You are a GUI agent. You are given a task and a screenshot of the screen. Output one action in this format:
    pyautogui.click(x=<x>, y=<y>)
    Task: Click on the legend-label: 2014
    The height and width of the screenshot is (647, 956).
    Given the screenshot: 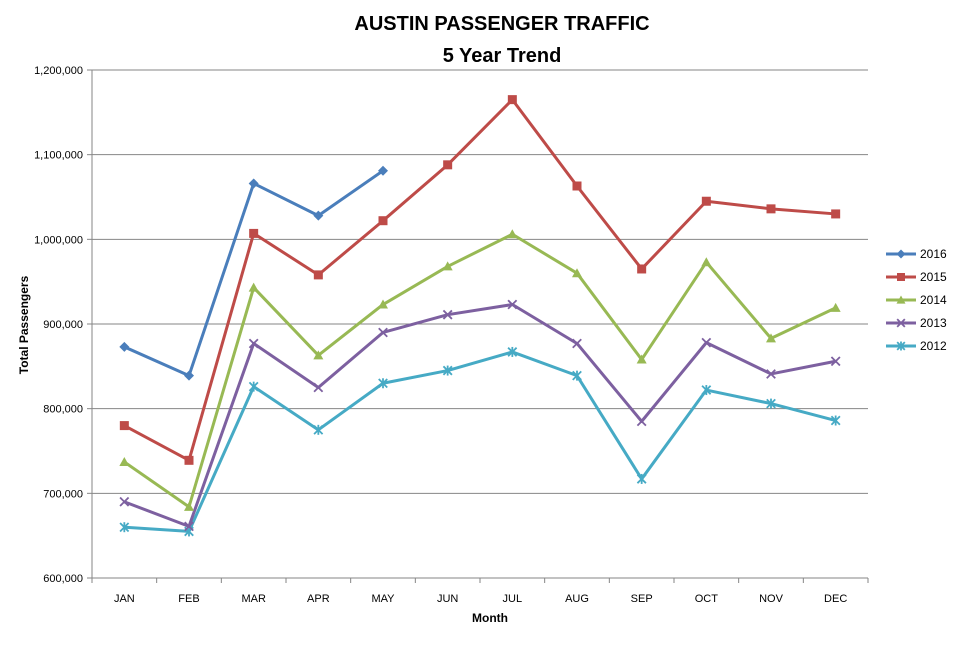 What is the action you would take?
    pyautogui.click(x=933, y=300)
    